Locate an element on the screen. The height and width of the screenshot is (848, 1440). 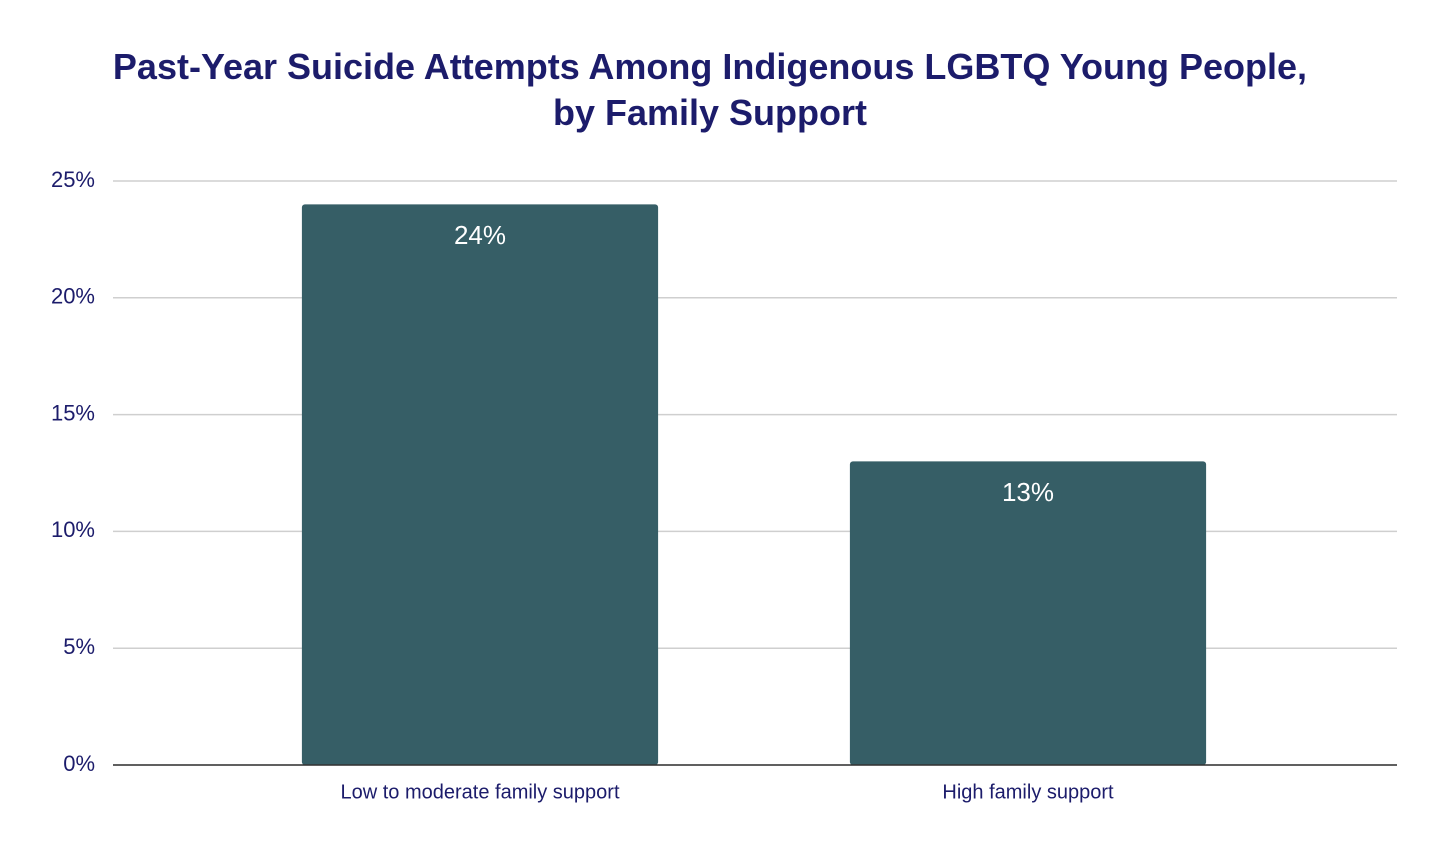
y-tick-label: 20% is located at coordinates (73, 296).